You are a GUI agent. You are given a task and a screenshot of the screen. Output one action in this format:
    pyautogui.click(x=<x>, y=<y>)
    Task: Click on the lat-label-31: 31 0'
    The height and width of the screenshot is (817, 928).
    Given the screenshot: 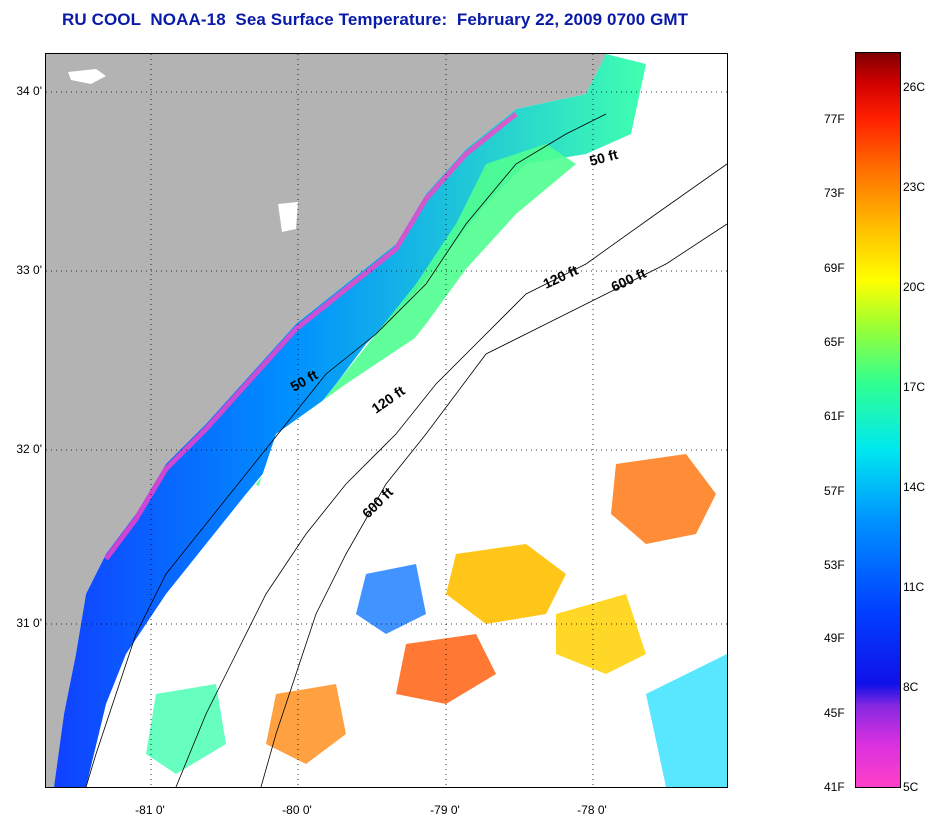 What is the action you would take?
    pyautogui.click(x=29, y=623)
    